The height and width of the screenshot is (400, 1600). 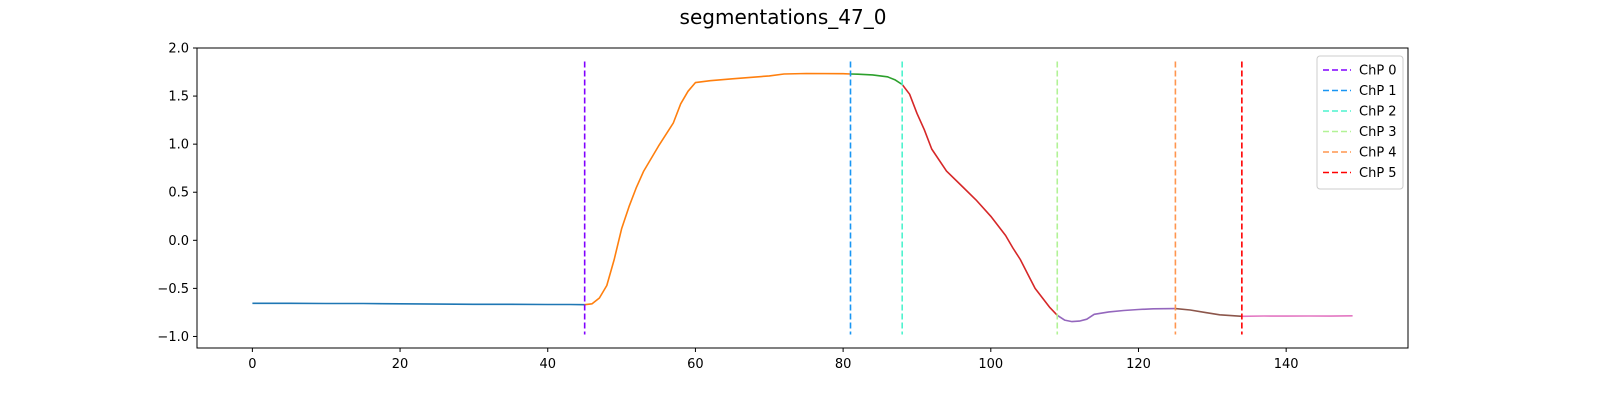 I want to click on x-tick-label: 40, so click(x=547, y=364).